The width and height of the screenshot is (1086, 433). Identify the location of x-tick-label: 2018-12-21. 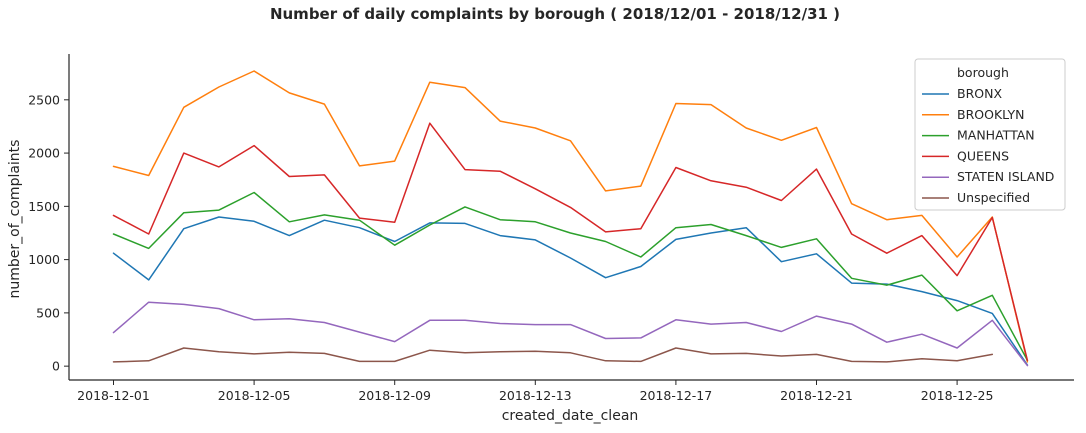
(816, 395).